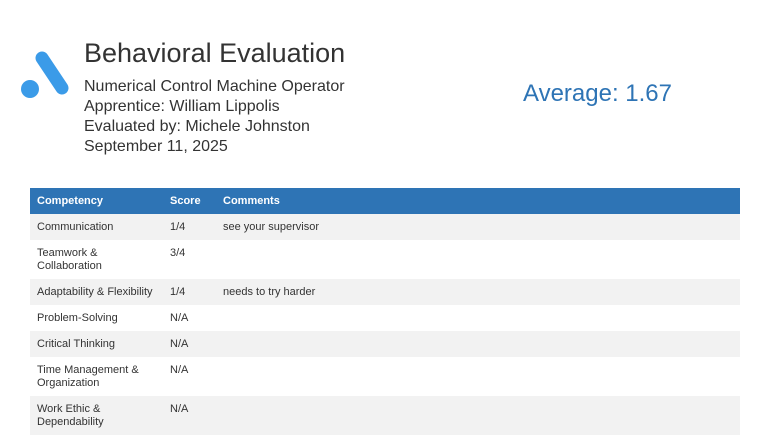  What do you see at coordinates (197, 126) in the screenshot?
I see `evaluator-label: Evaluated by: Michele Johnston` at bounding box center [197, 126].